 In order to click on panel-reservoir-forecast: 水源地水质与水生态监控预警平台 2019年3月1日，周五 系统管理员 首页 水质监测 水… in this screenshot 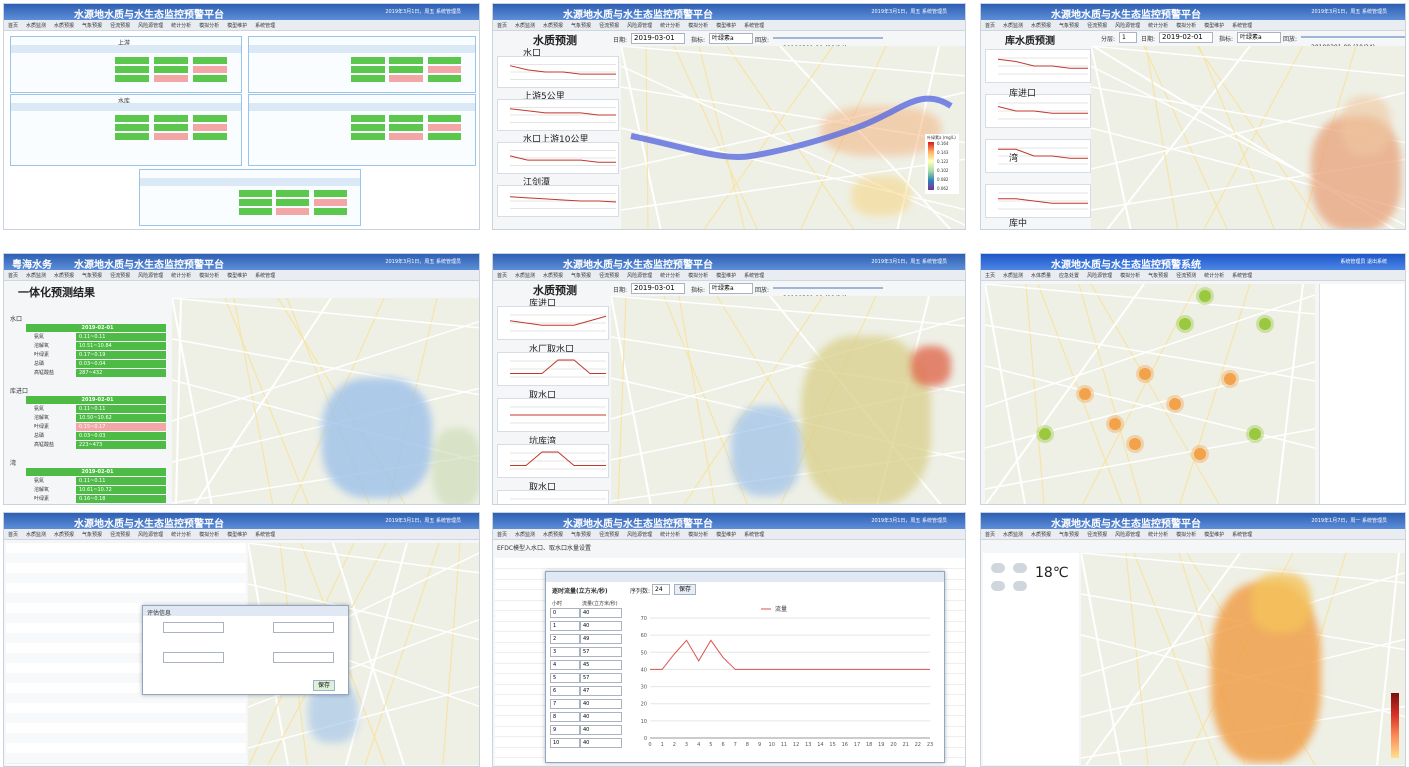, I will do `click(1193, 116)`.